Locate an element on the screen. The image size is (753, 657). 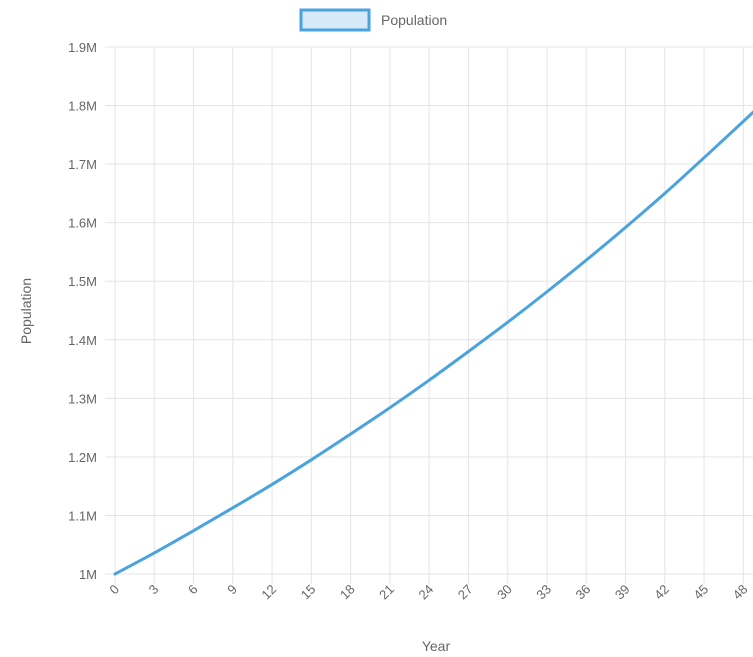
x-tick-label: 12 is located at coordinates (268, 592).